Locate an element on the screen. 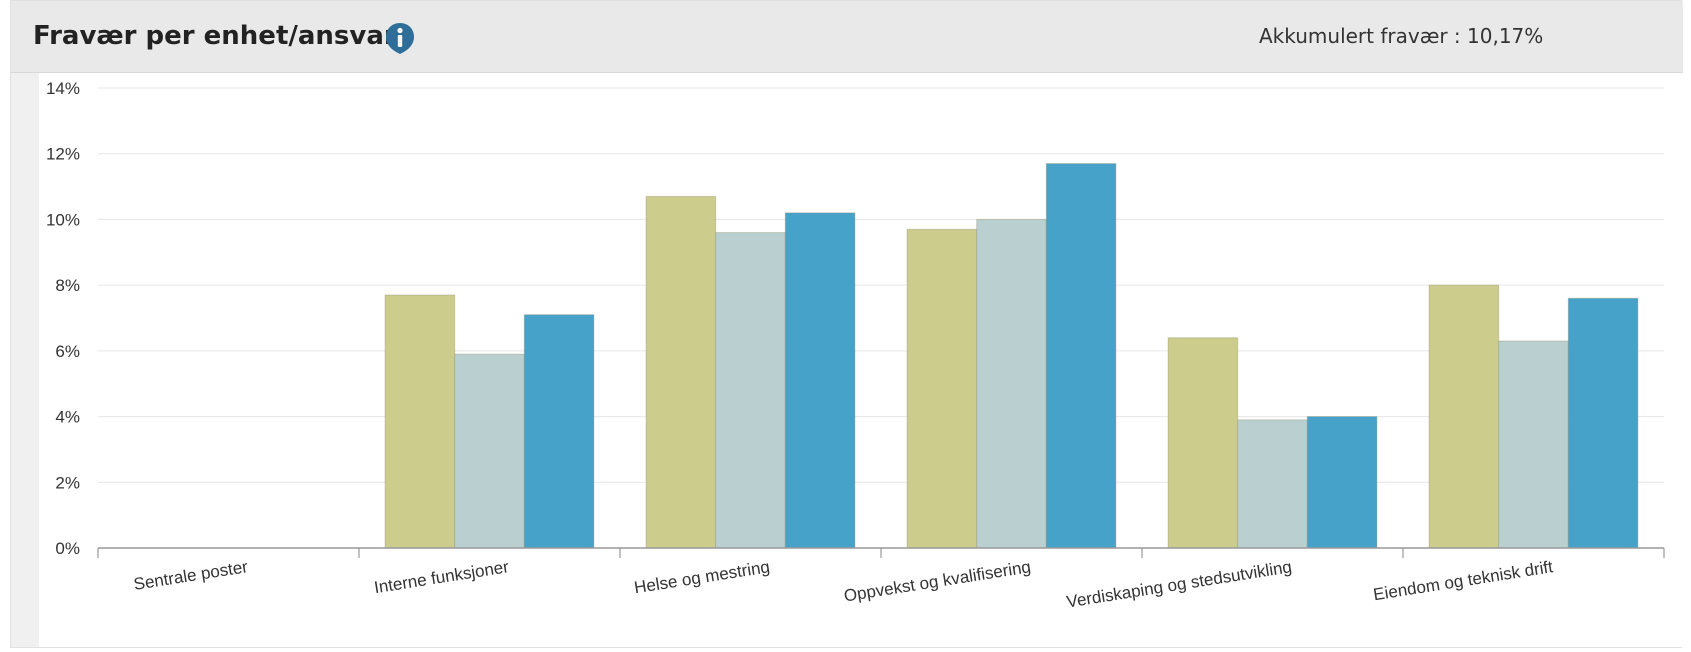 This screenshot has height=652, width=1691. accumulated-absence-label: Akkumulert fravær : 10,17% is located at coordinates (1401, 36).